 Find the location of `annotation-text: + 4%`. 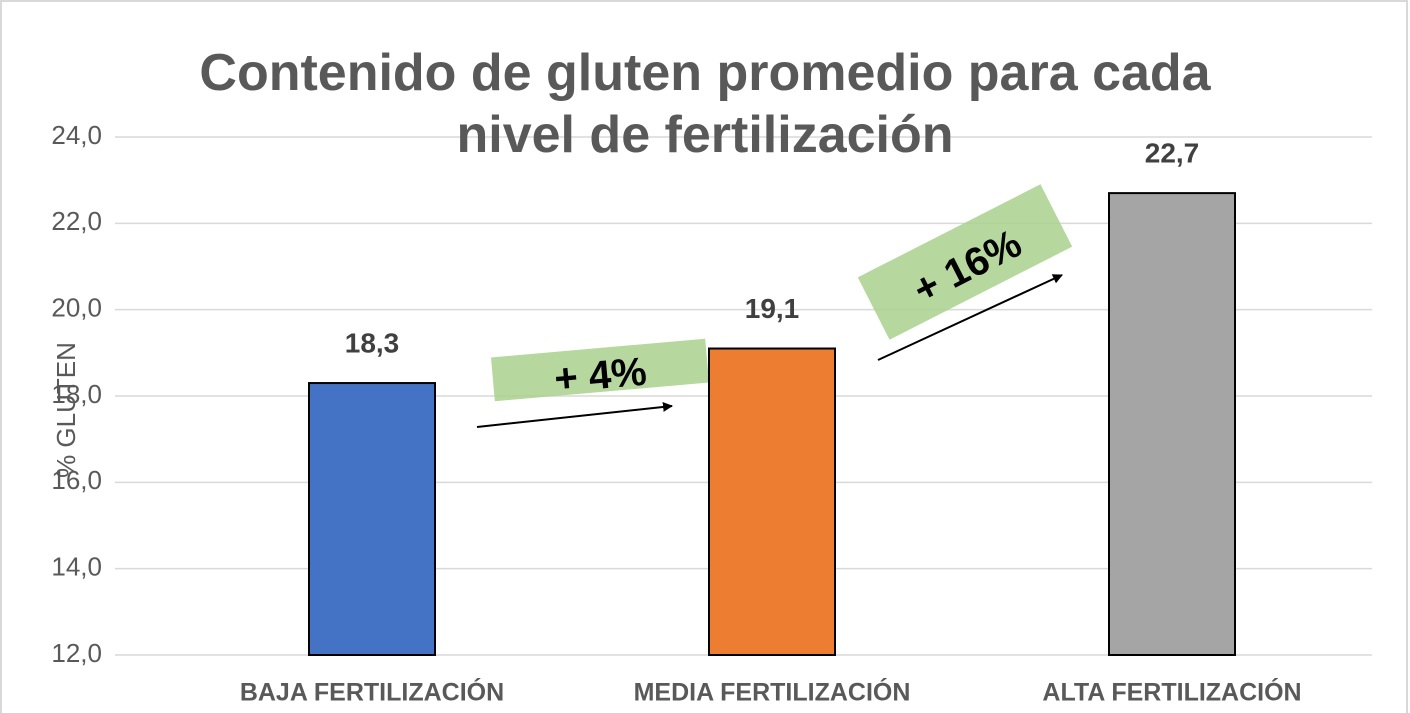

annotation-text: + 4% is located at coordinates (601, 376).